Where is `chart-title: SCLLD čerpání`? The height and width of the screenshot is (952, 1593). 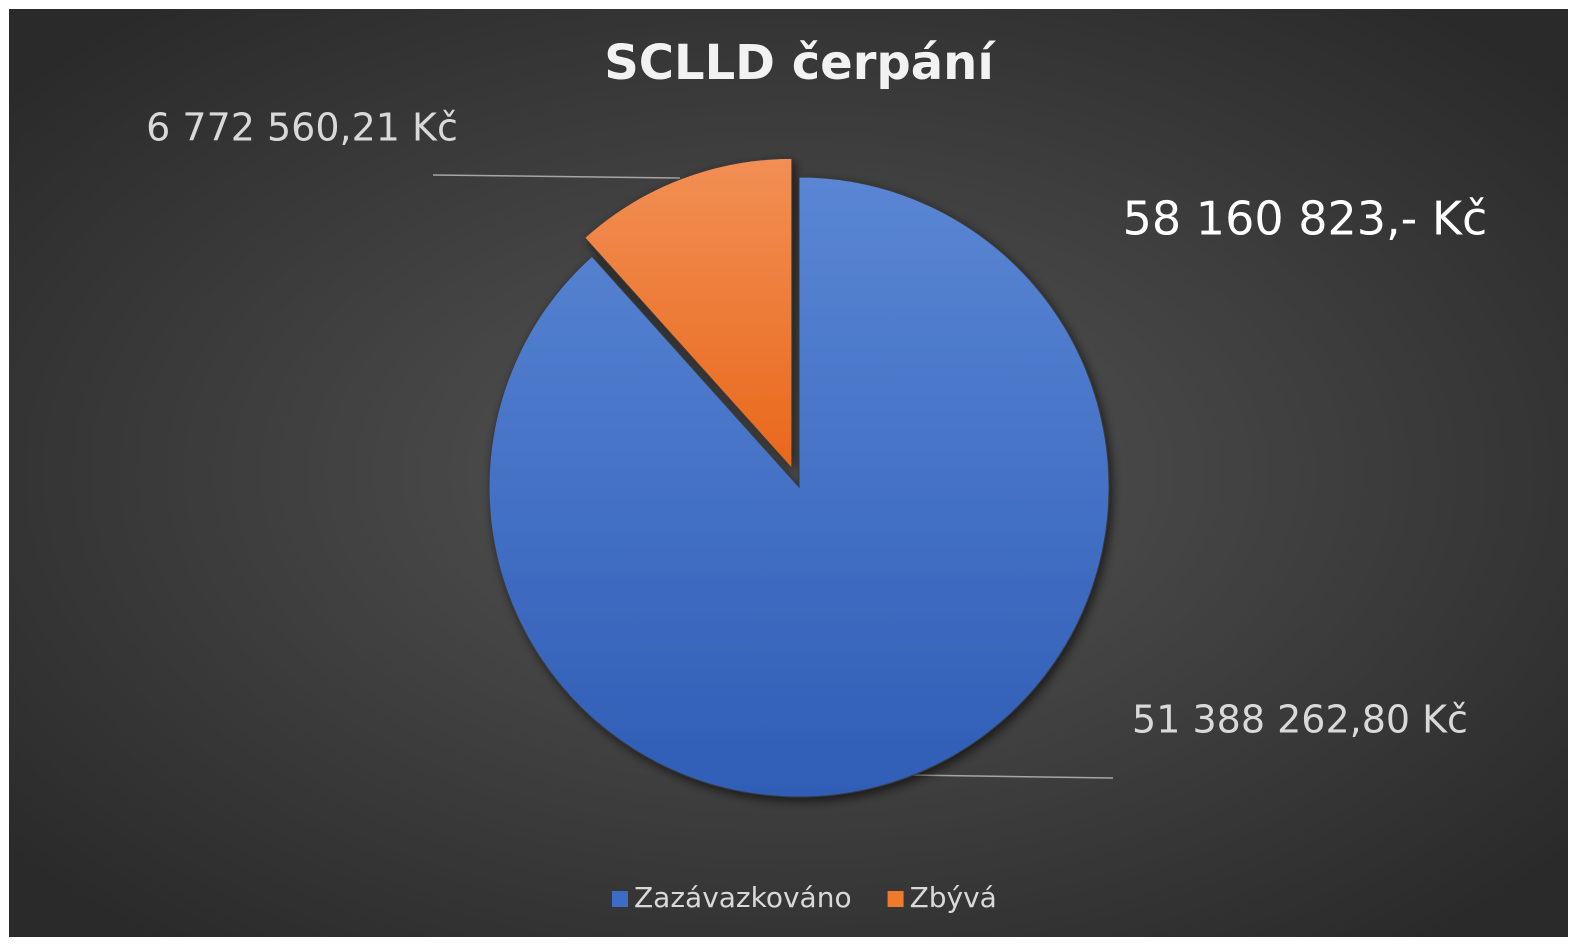
chart-title: SCLLD čerpání is located at coordinates (800, 63).